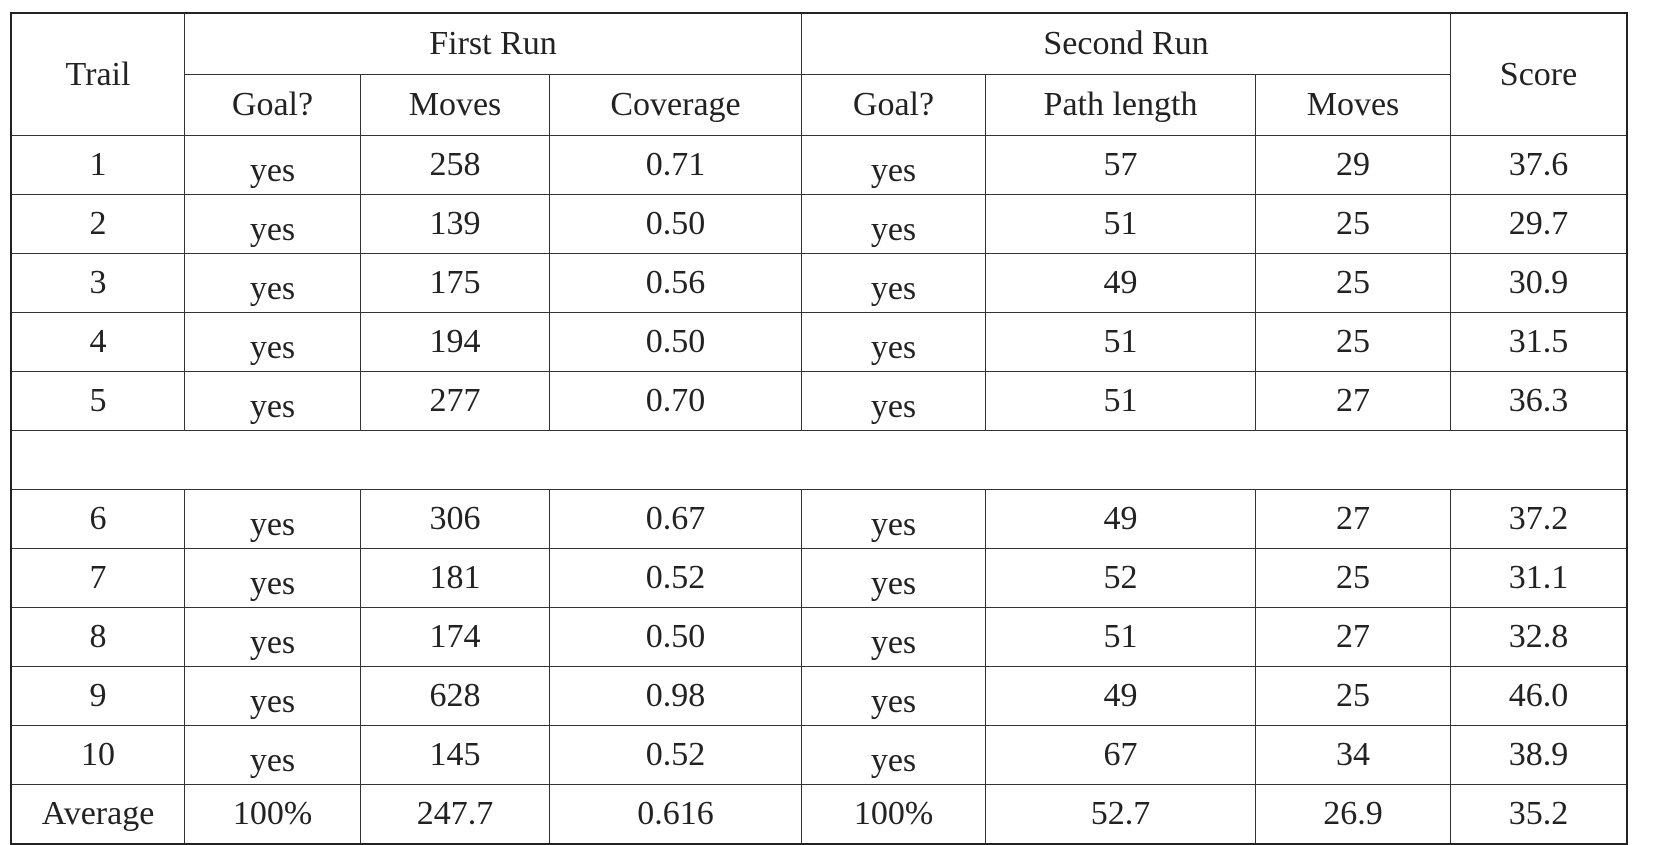 Image resolution: width=1665 pixels, height=845 pixels. I want to click on table-row: 2 yes 139 0.50 yes 51 25 29.7, so click(819, 224).